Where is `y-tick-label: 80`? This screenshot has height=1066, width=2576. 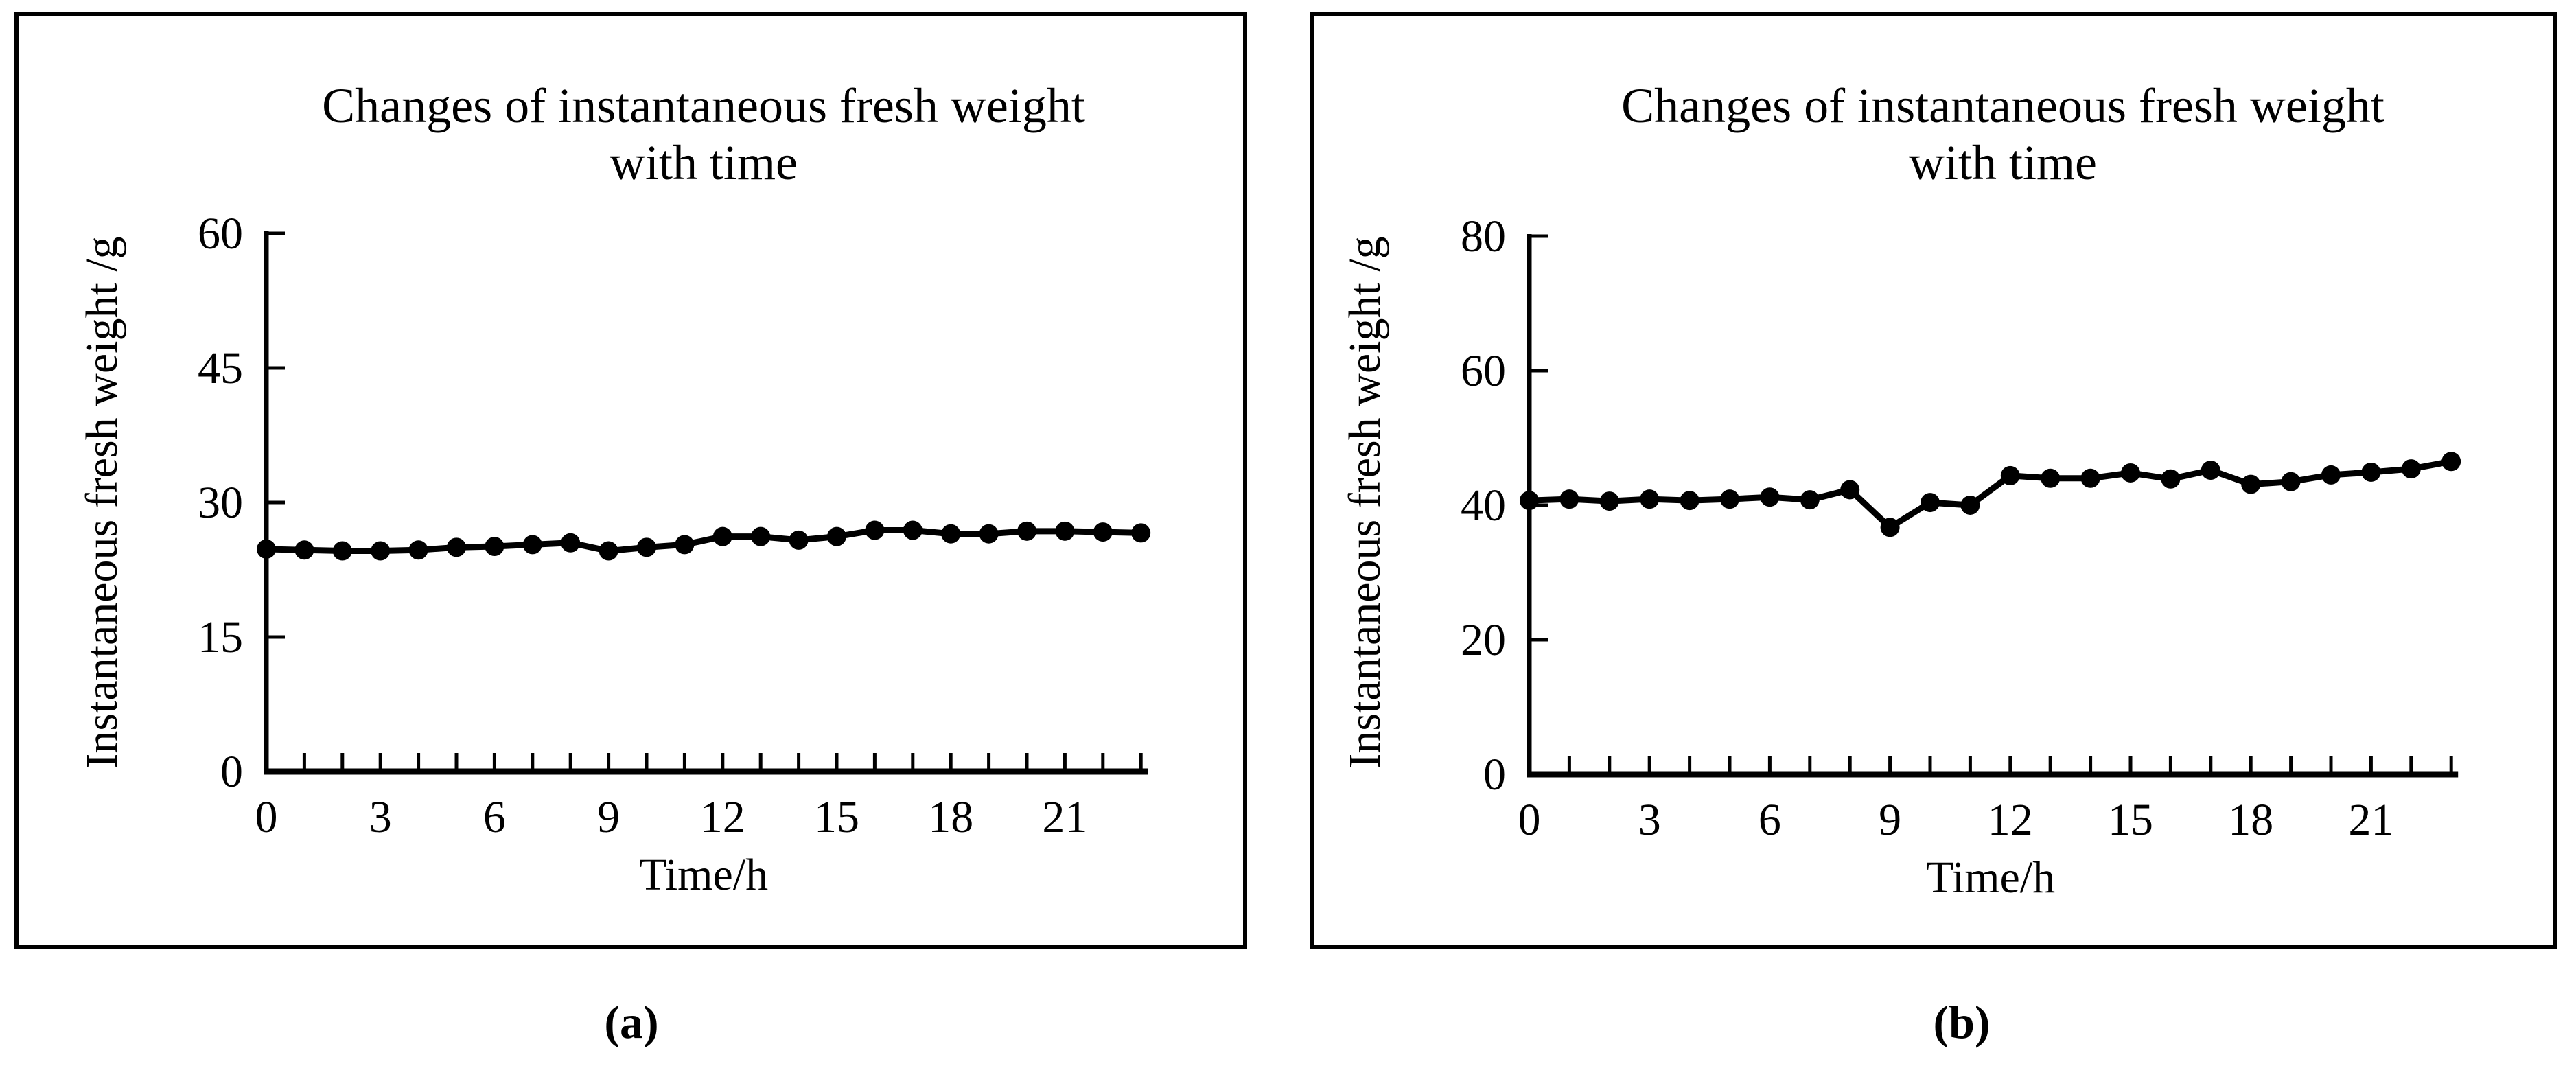
y-tick-label: 80 is located at coordinates (1483, 236).